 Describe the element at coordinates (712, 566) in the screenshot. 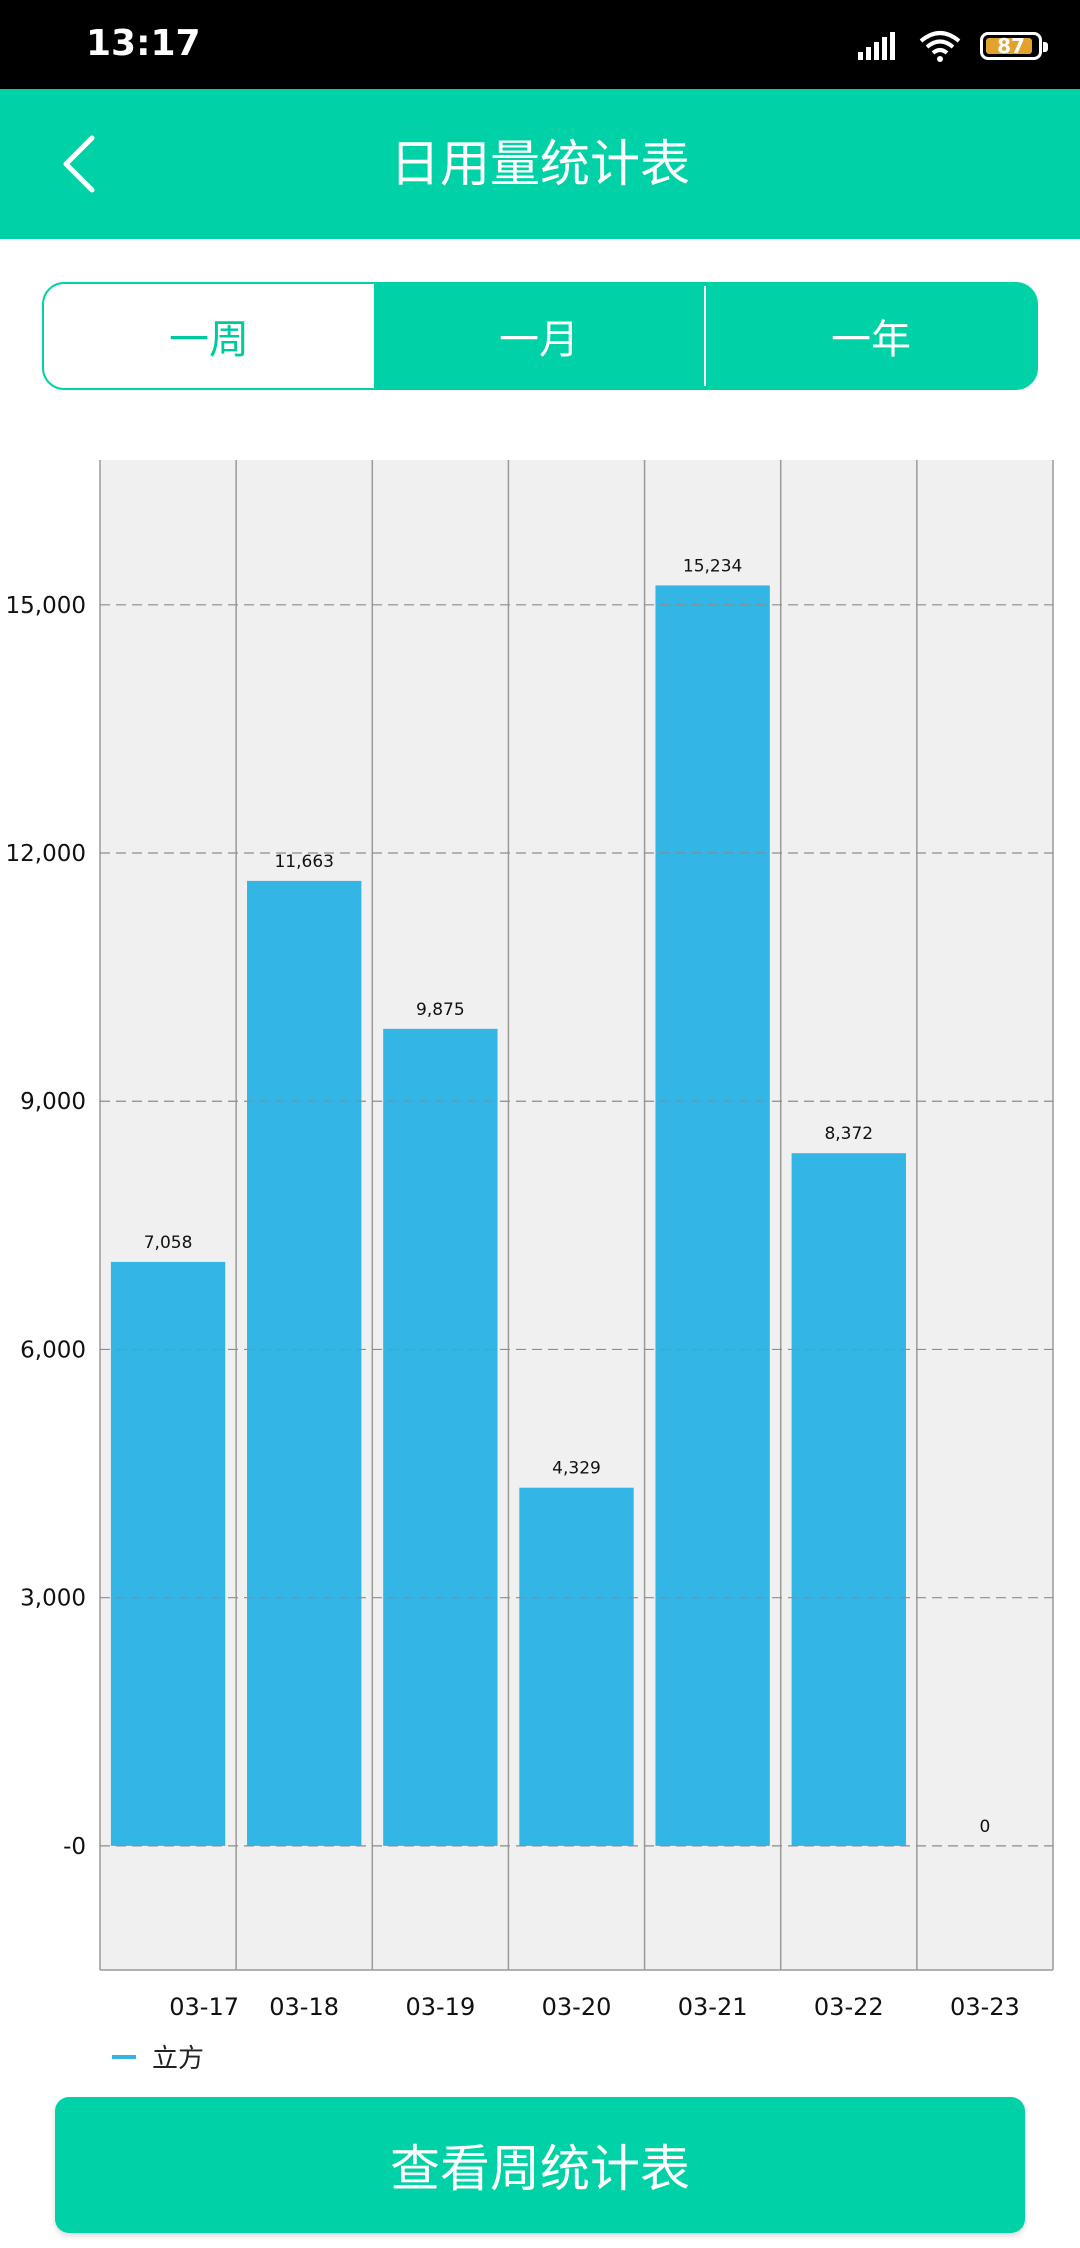

I see `bar-value-label: 15,234` at that location.